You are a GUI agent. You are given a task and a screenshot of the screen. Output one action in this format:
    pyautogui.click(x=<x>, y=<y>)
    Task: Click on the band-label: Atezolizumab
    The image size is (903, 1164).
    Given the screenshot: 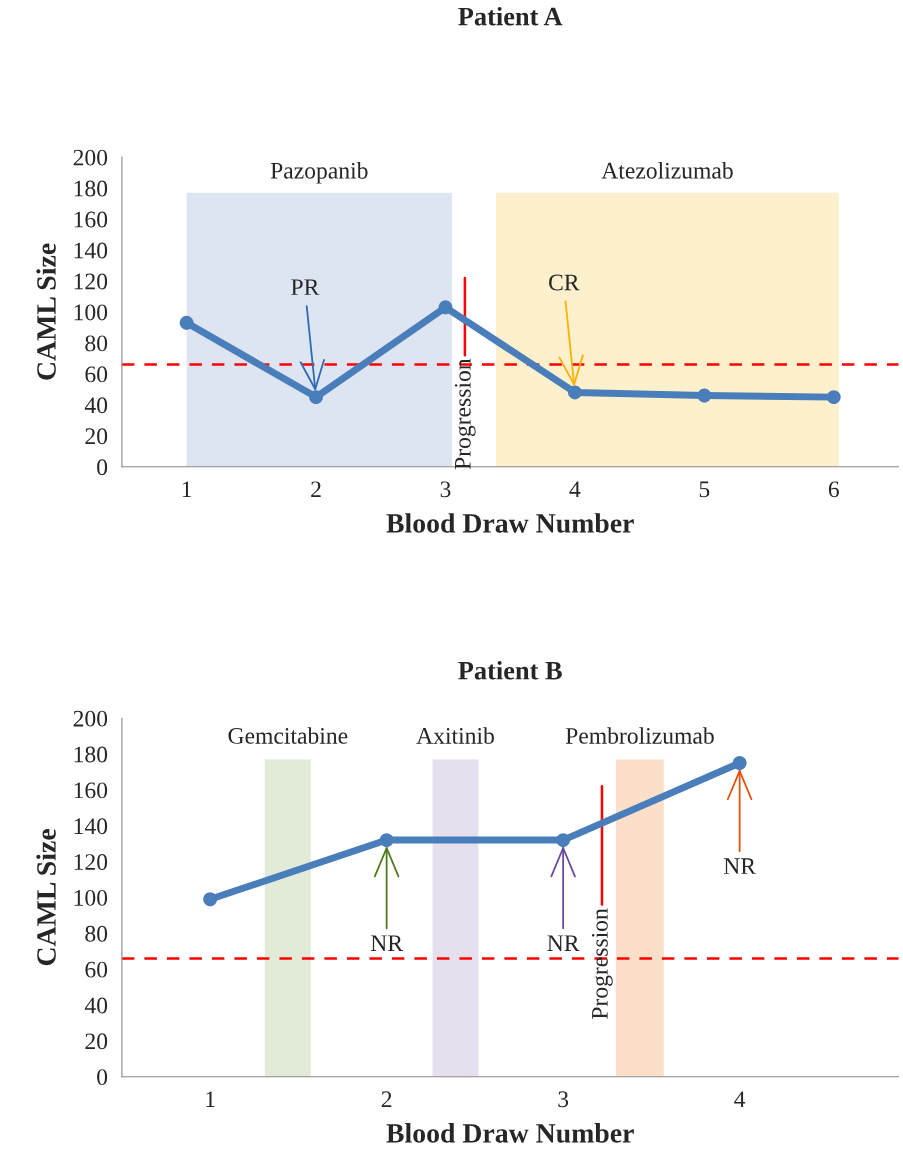 What is the action you would take?
    pyautogui.click(x=667, y=170)
    